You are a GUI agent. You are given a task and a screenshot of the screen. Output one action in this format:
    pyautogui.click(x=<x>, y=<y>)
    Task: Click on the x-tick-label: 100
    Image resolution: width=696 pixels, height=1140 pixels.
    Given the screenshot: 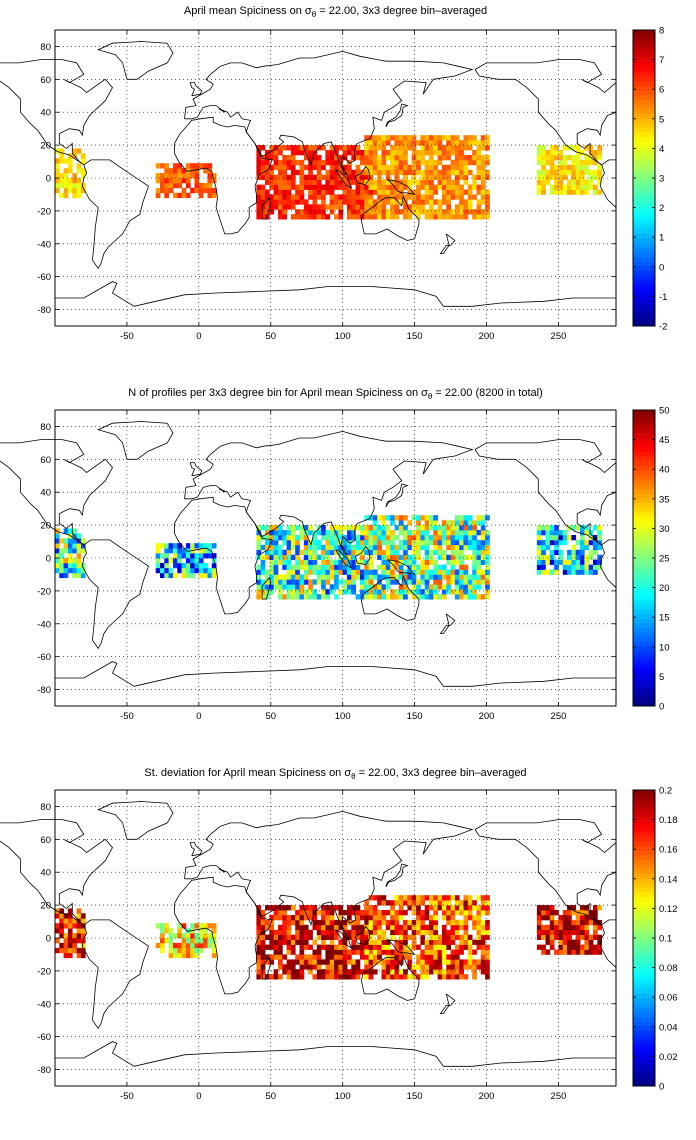 What is the action you would take?
    pyautogui.click(x=343, y=716)
    